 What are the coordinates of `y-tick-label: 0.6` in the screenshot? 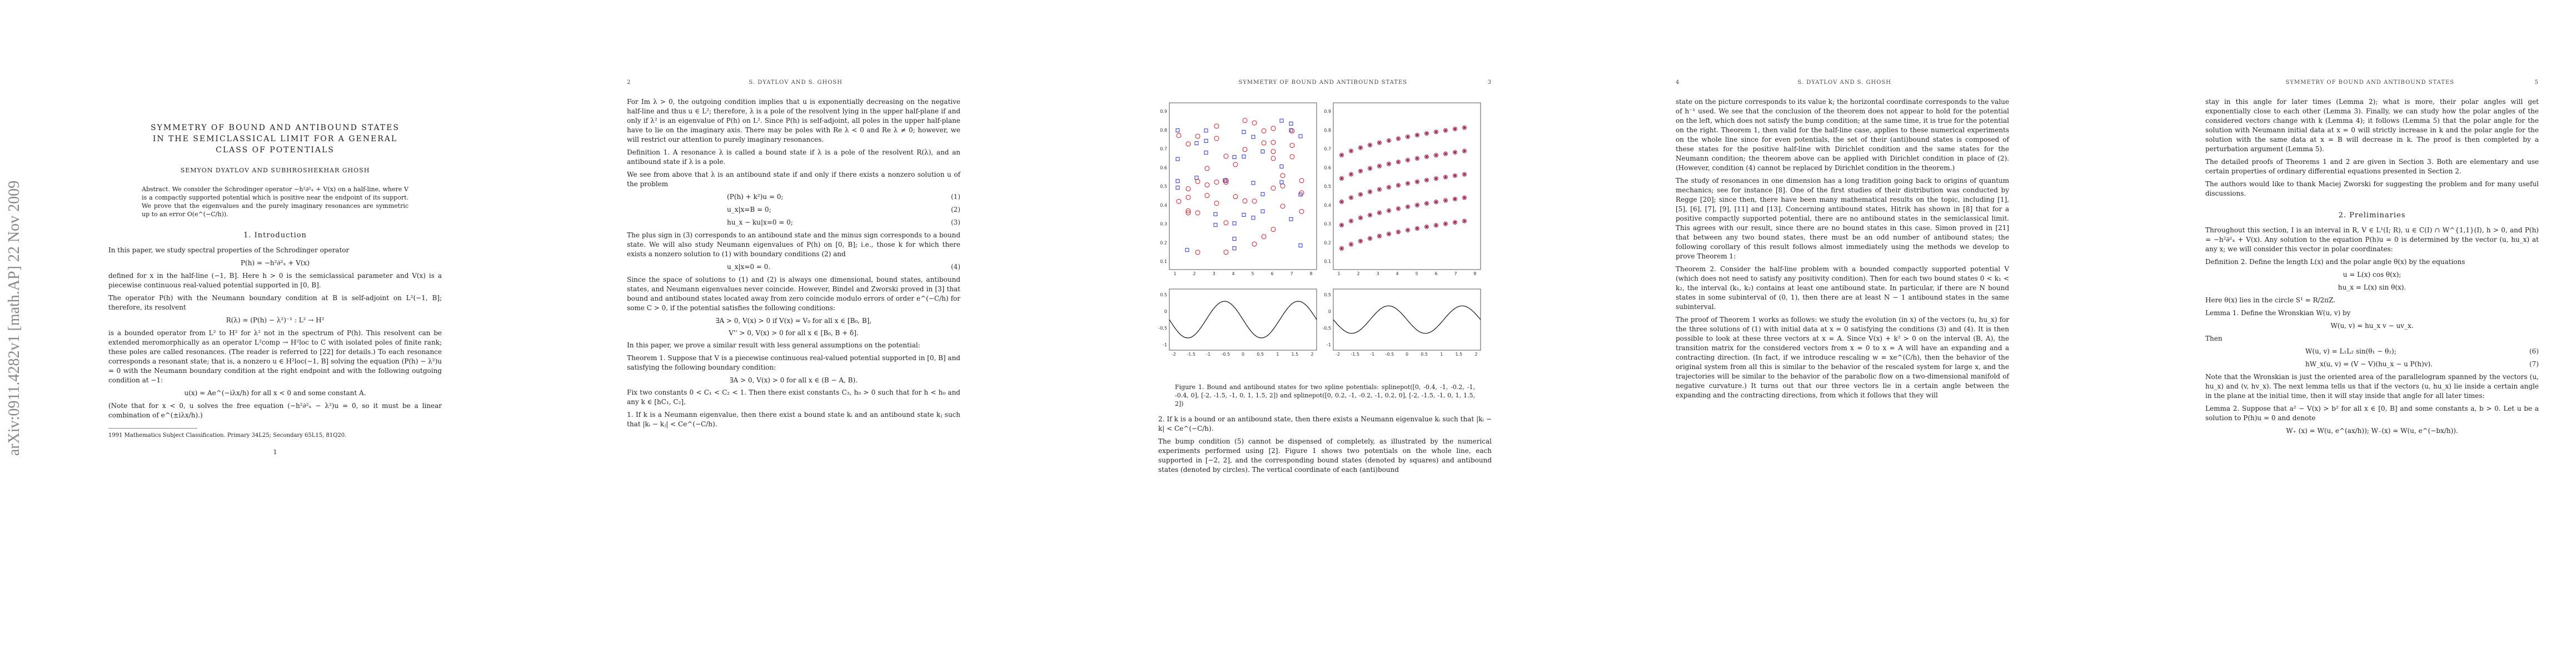 It's located at (1327, 167).